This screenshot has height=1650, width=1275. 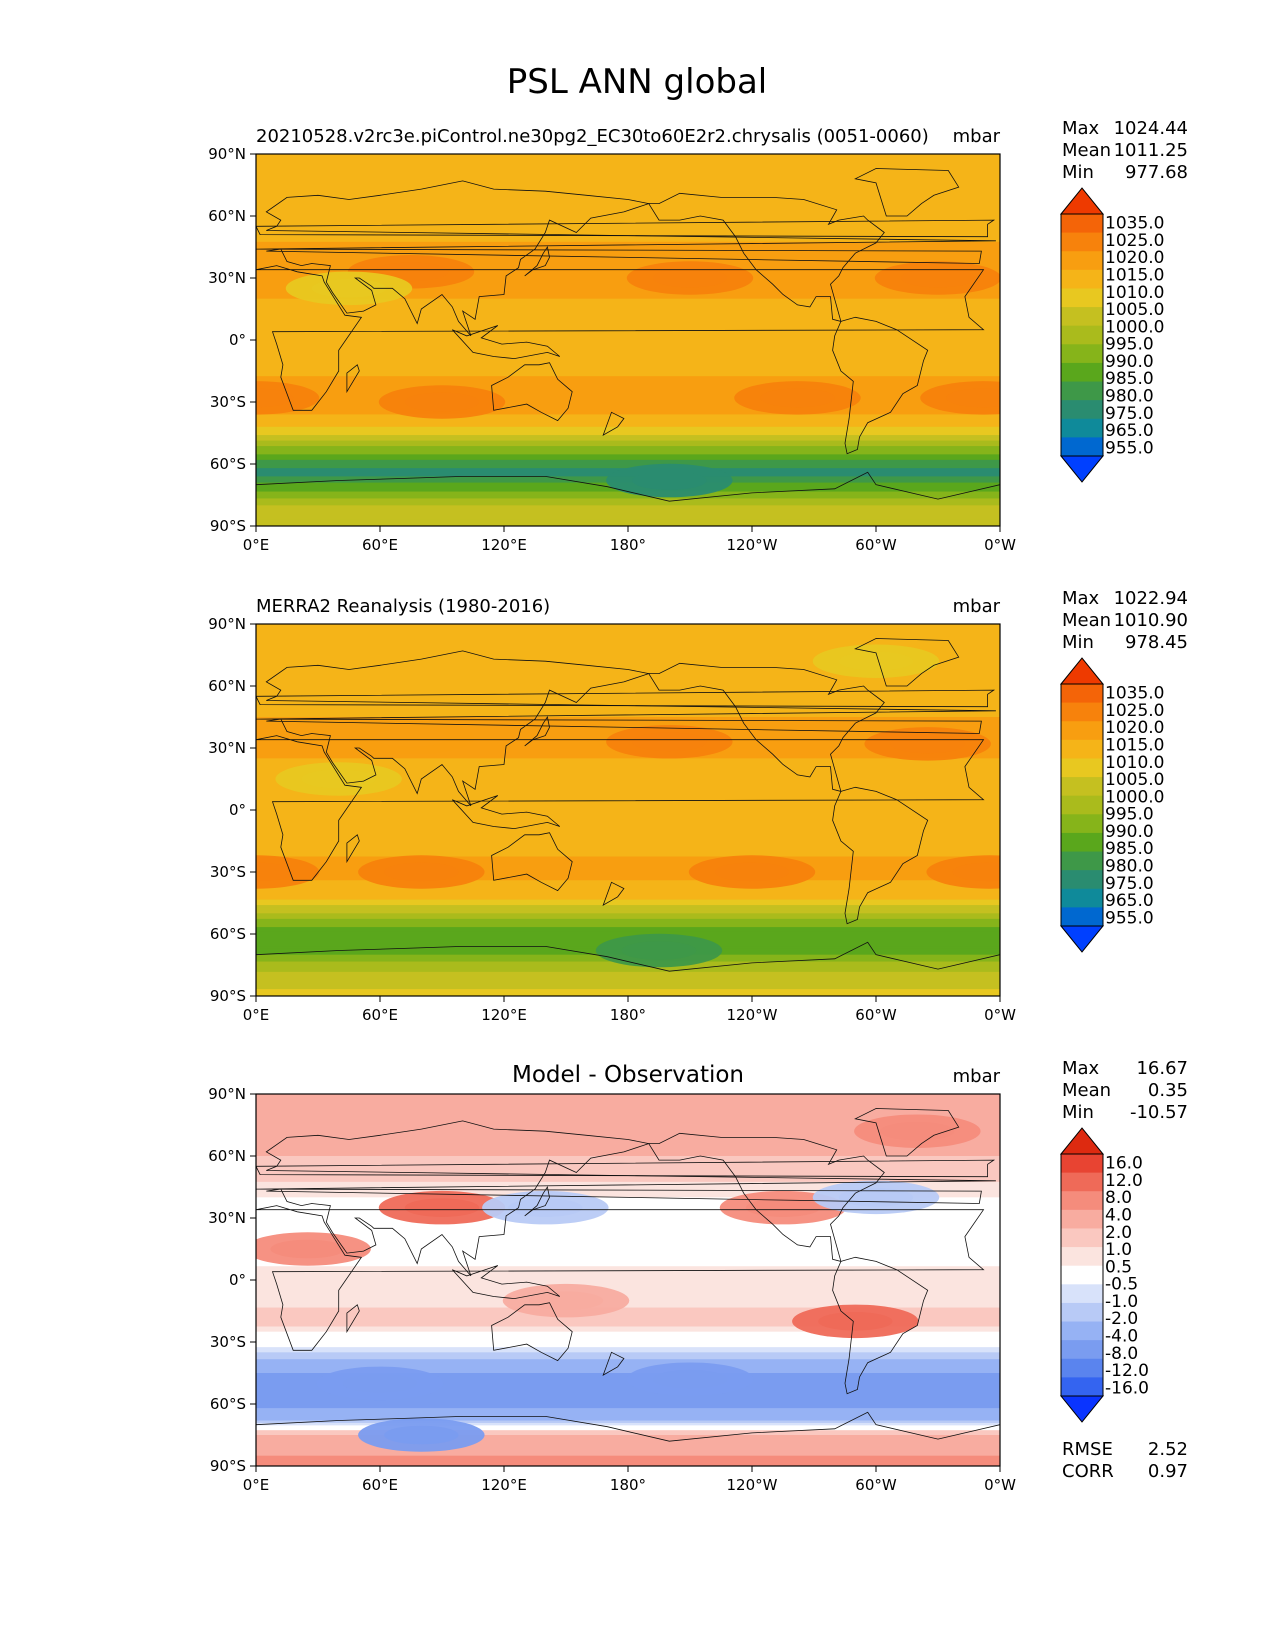 I want to click on colorbar-label: 1015.0, so click(x=1134, y=746).